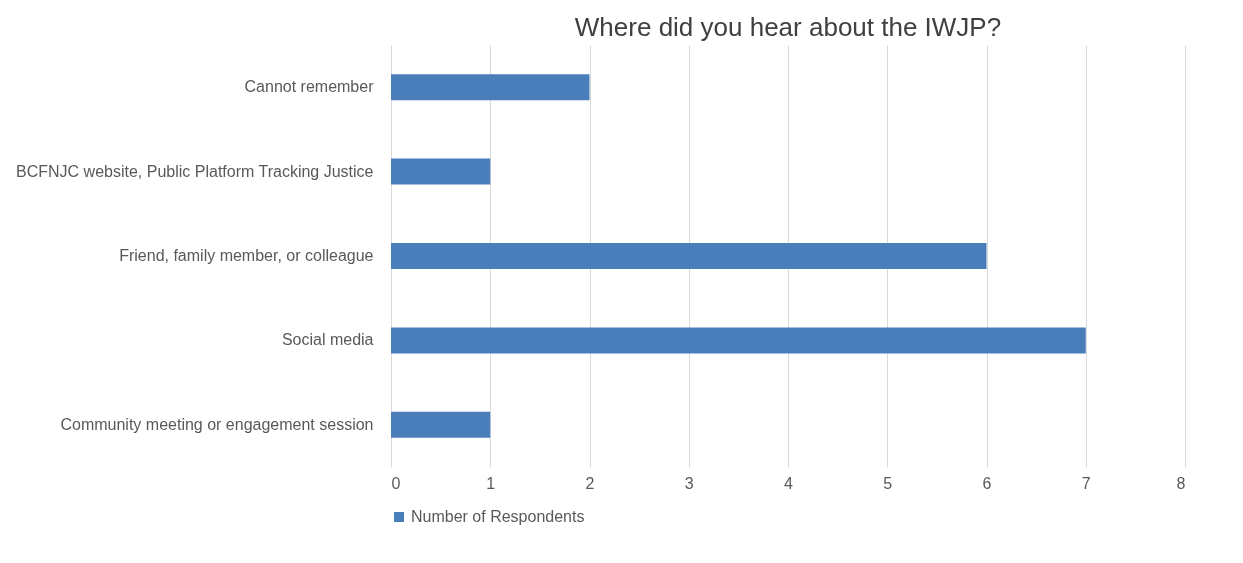  What do you see at coordinates (789, 483) in the screenshot?
I see `x-tick-label: 4` at bounding box center [789, 483].